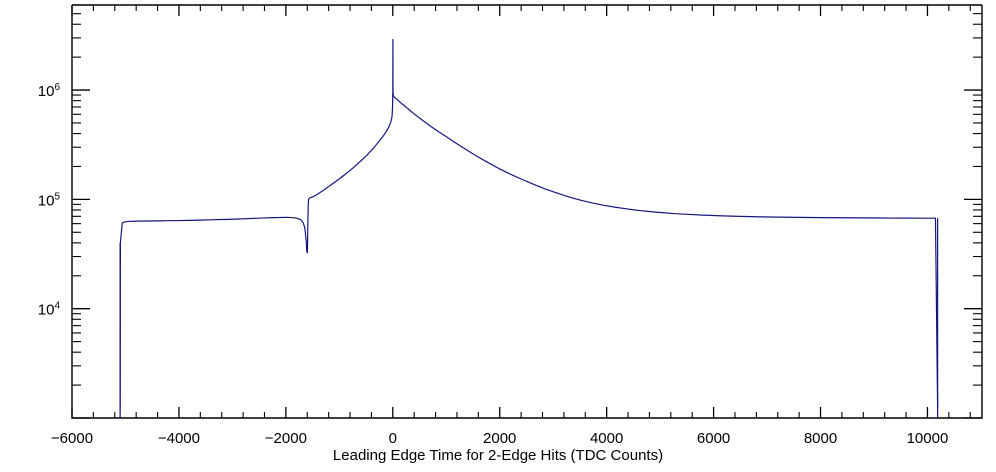 This screenshot has height=472, width=996. Describe the element at coordinates (499, 438) in the screenshot. I see `x-tick-label: 2000` at that location.